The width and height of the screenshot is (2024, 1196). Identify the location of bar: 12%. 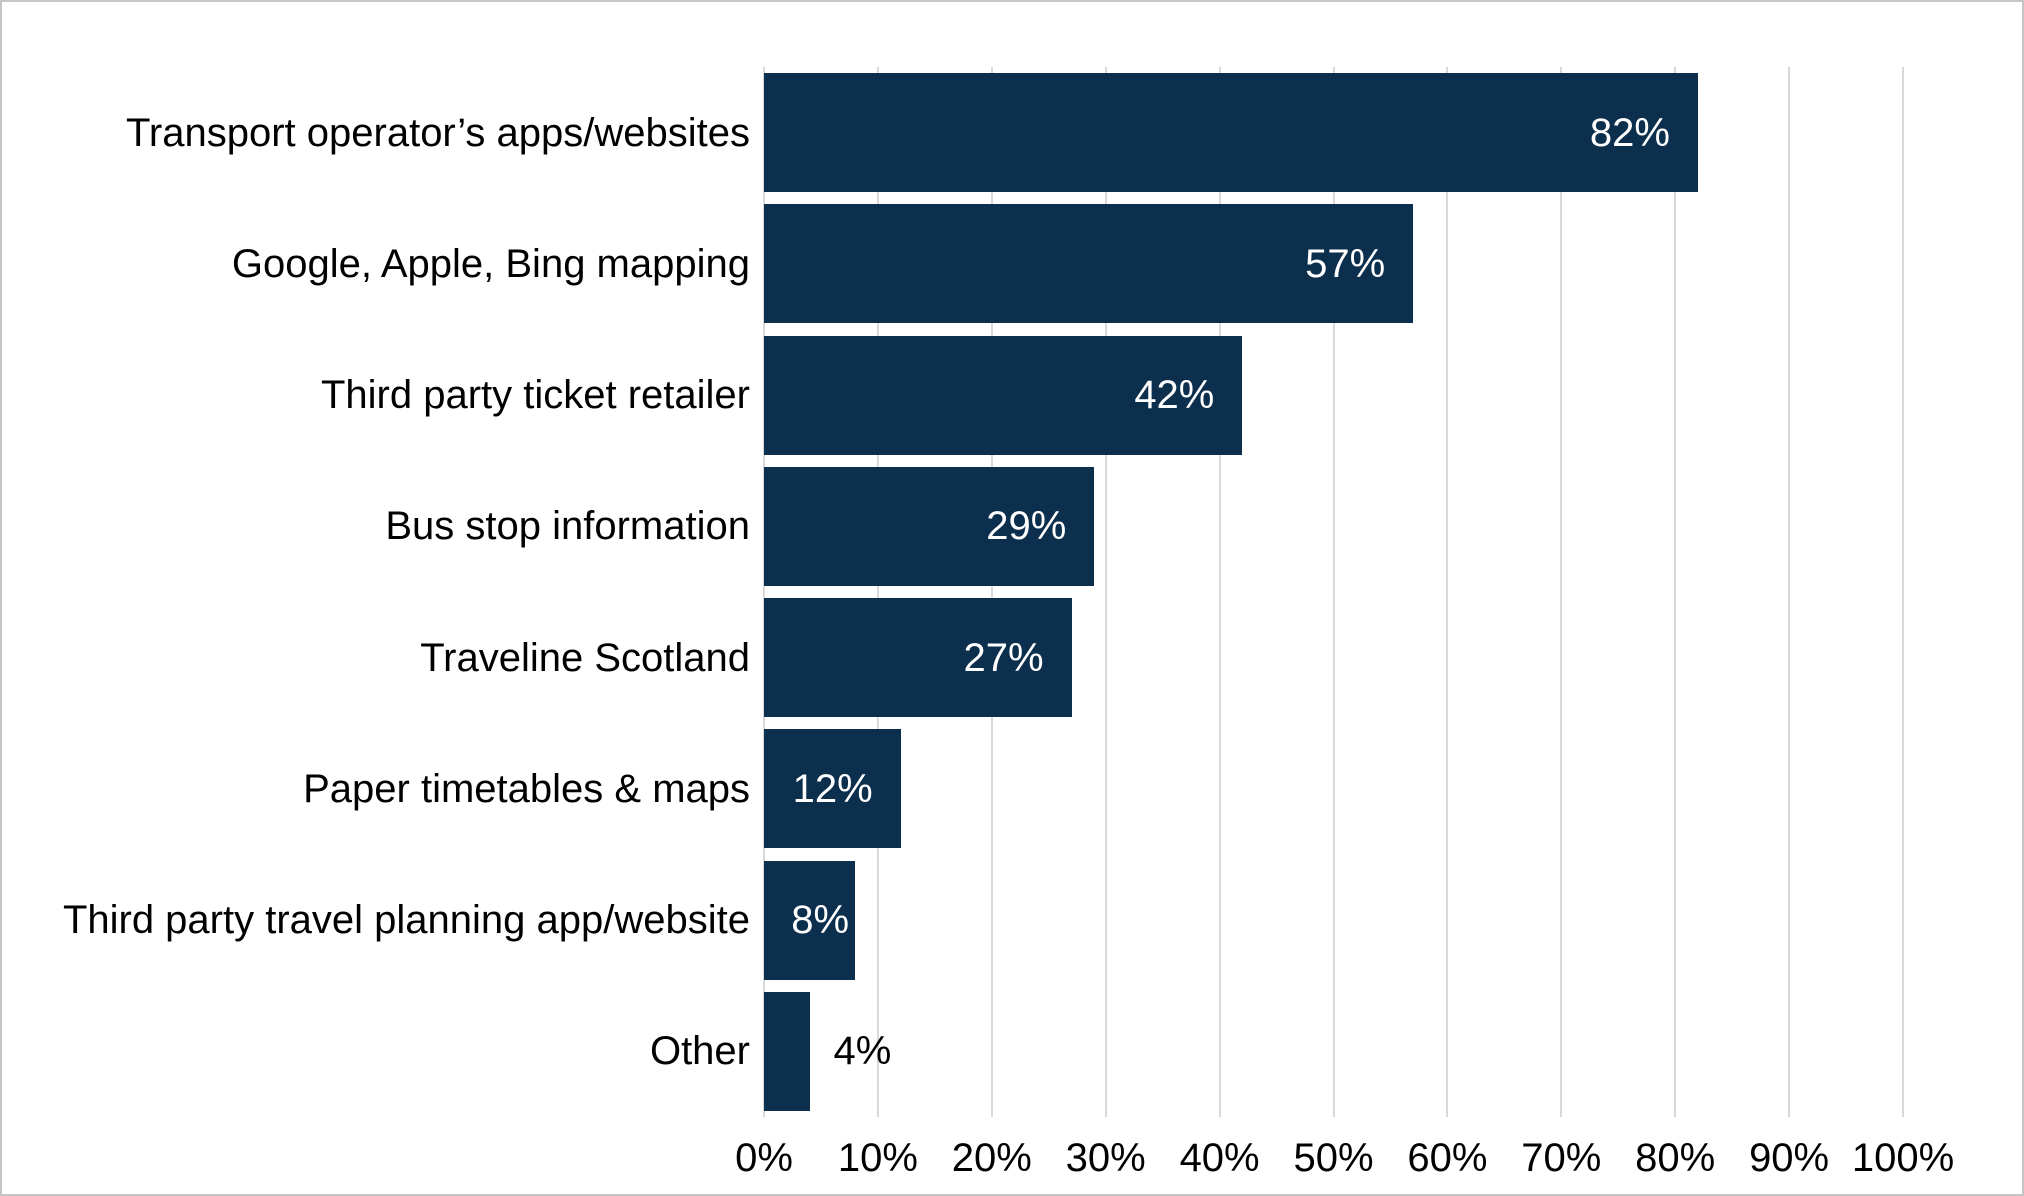
(832, 789).